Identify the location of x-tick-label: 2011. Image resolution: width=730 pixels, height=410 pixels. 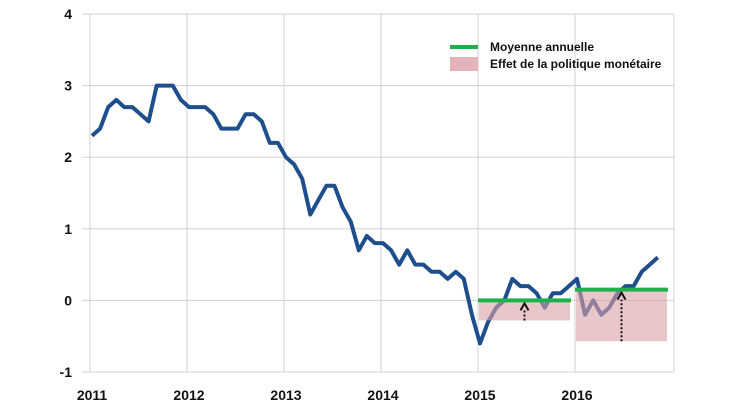
(92, 395).